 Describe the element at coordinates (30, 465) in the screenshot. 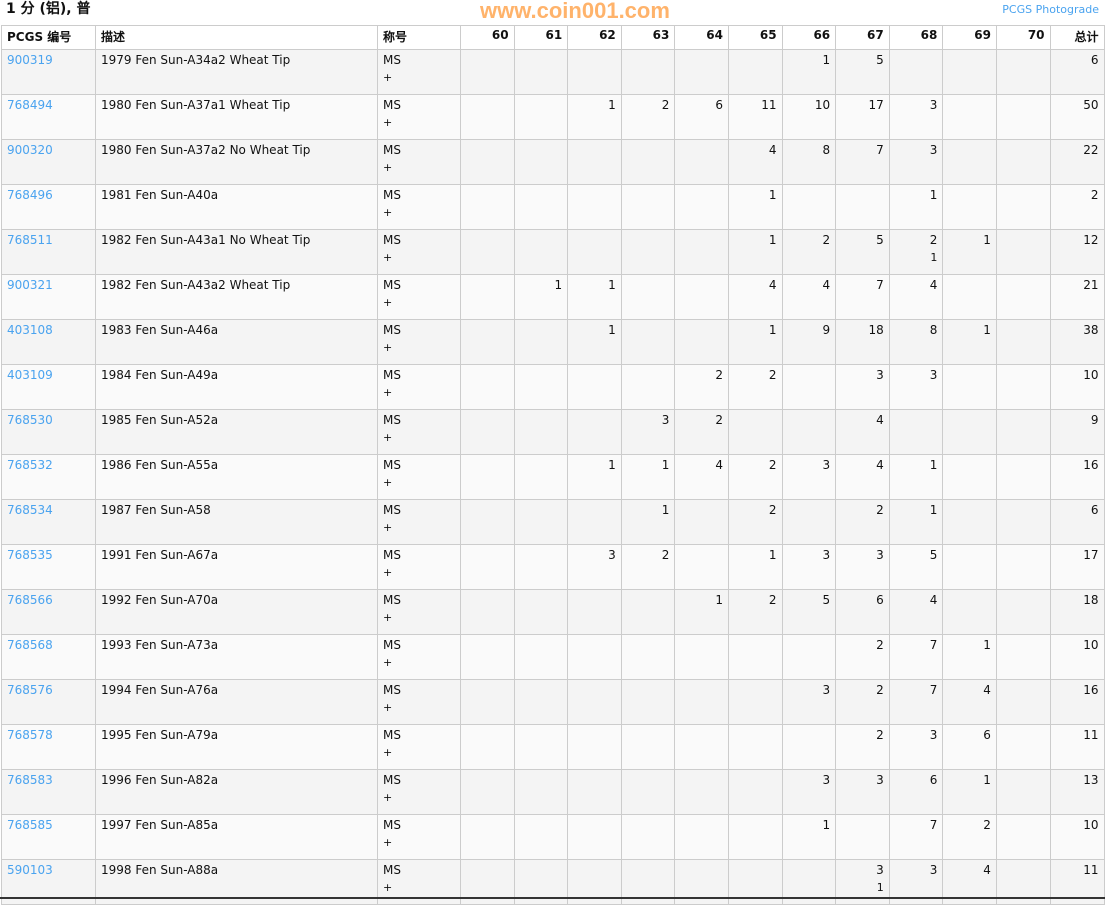

I see `pcgs-number-link: 768532` at that location.